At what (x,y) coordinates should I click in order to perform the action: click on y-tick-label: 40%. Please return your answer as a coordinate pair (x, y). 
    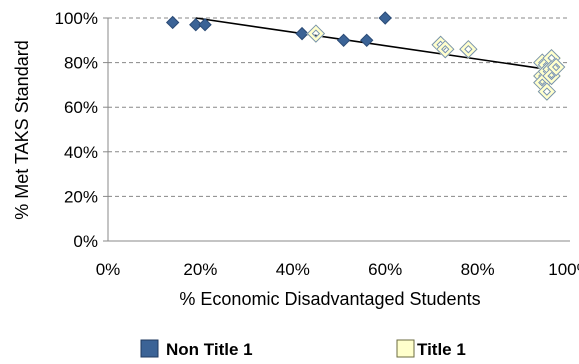
    Looking at the image, I should click on (81, 152).